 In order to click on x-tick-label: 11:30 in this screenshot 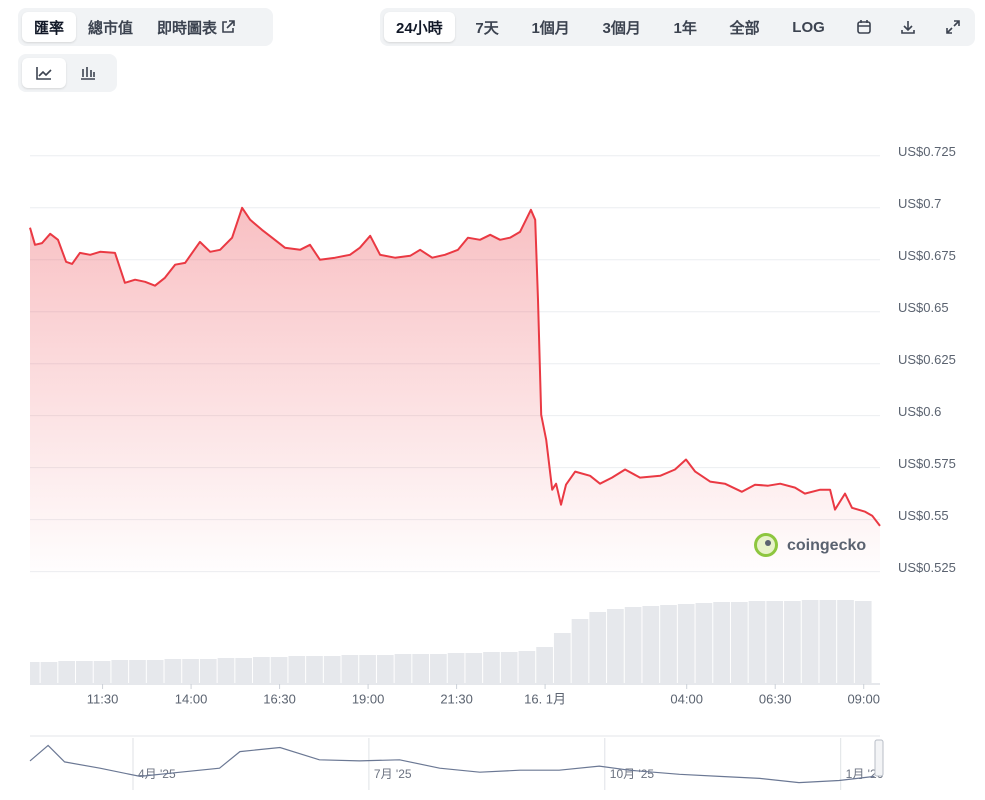, I will do `click(103, 698)`.